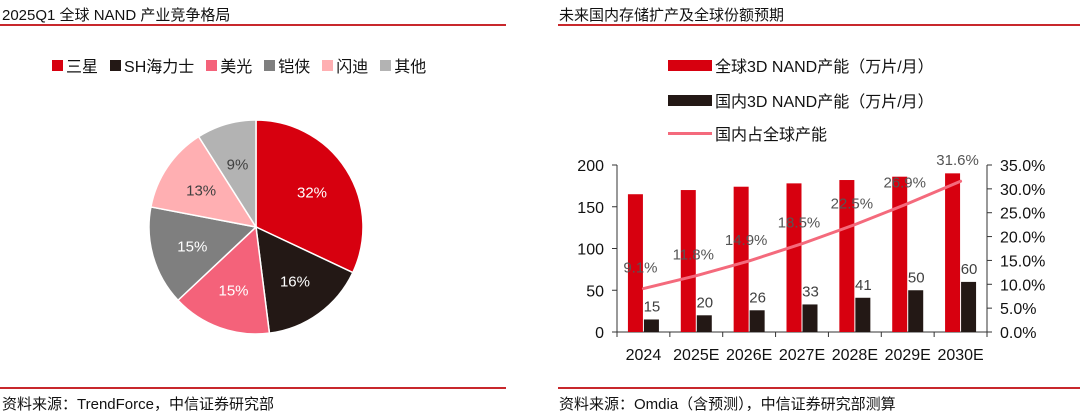 This screenshot has height=414, width=1080. I want to click on pie-slice-label: 9%, so click(238, 164).